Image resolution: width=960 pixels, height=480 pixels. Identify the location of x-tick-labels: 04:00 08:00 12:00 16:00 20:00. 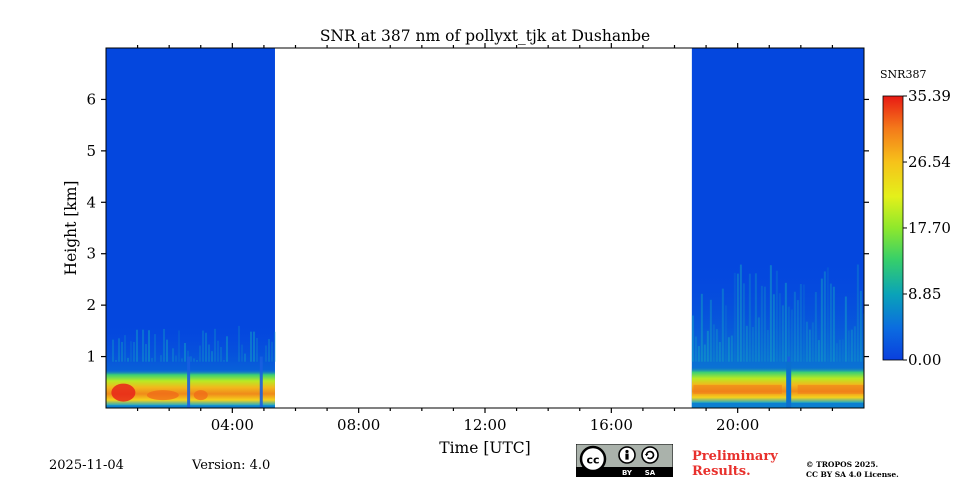
(485, 425).